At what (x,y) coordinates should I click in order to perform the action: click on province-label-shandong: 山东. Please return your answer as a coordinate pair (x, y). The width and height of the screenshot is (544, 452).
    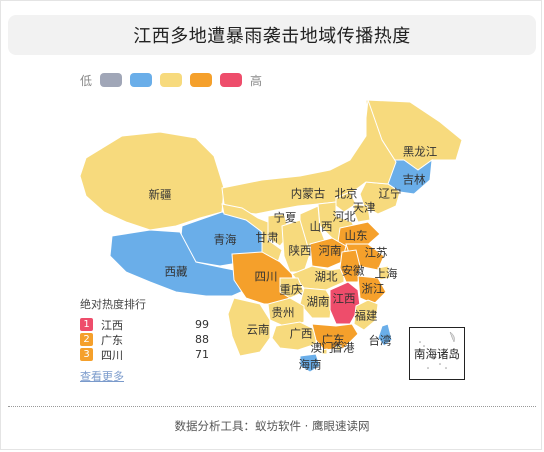
    Looking at the image, I should click on (356, 236).